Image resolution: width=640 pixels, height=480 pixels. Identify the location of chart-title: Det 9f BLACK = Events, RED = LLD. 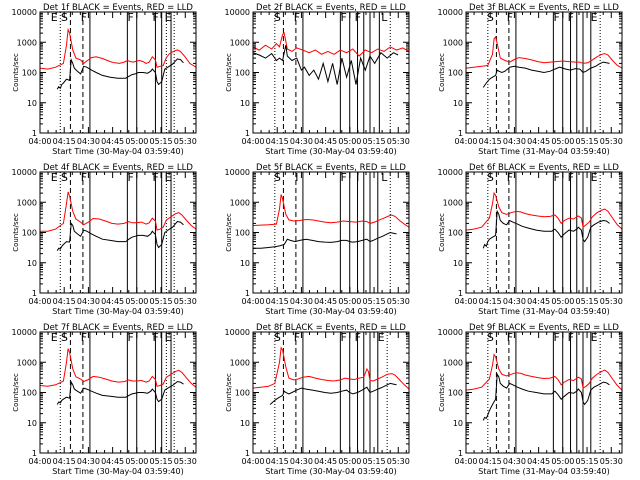
(544, 328).